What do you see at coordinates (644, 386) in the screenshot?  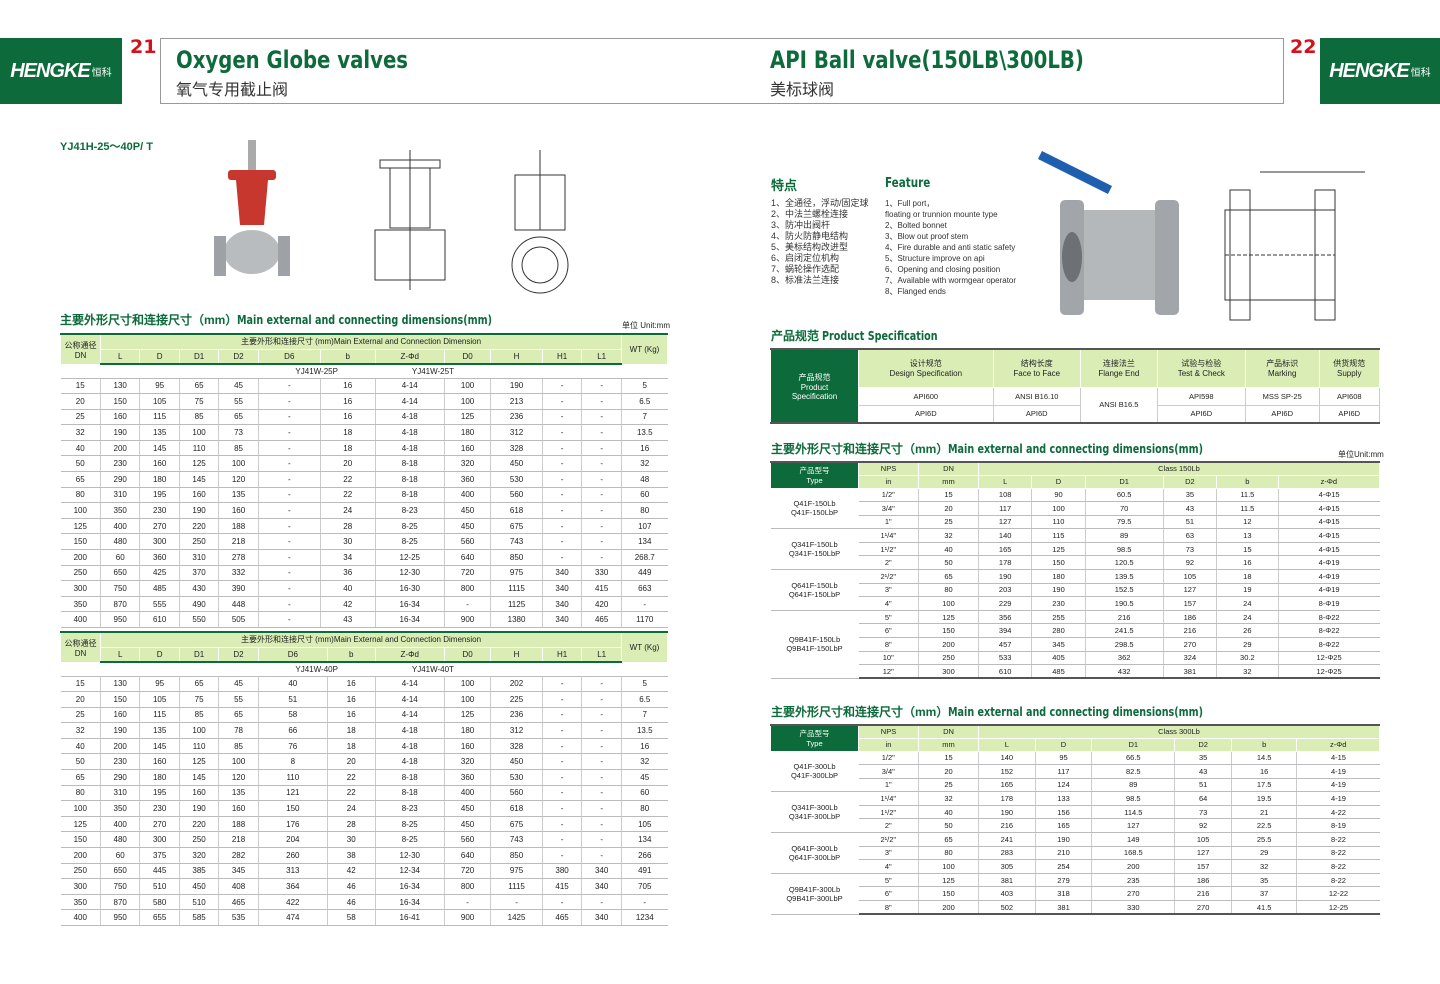 I see `table-cell: 5` at bounding box center [644, 386].